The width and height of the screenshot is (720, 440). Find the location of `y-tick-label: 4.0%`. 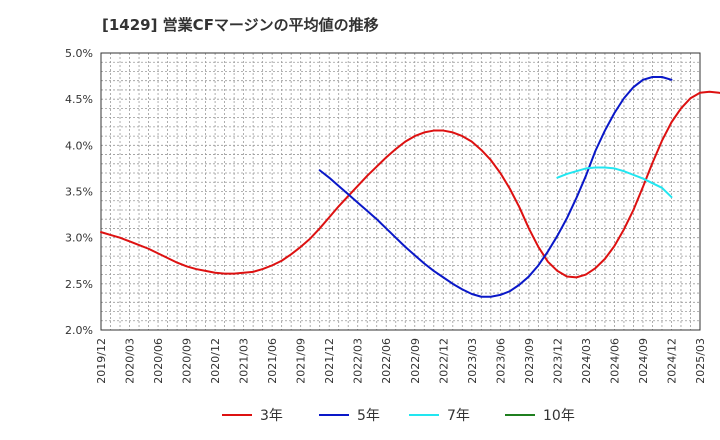

y-tick-label: 4.0% is located at coordinates (79, 145).